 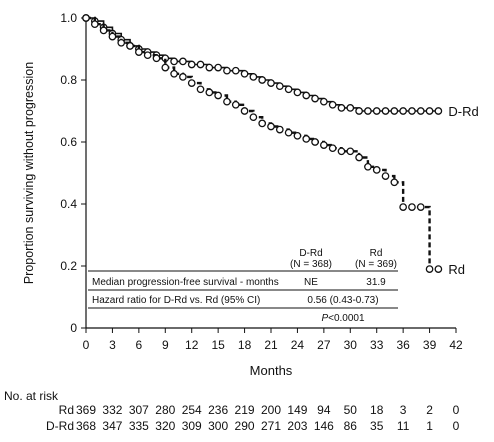 I want to click on y-tick-label: 0.8, so click(x=68, y=80).